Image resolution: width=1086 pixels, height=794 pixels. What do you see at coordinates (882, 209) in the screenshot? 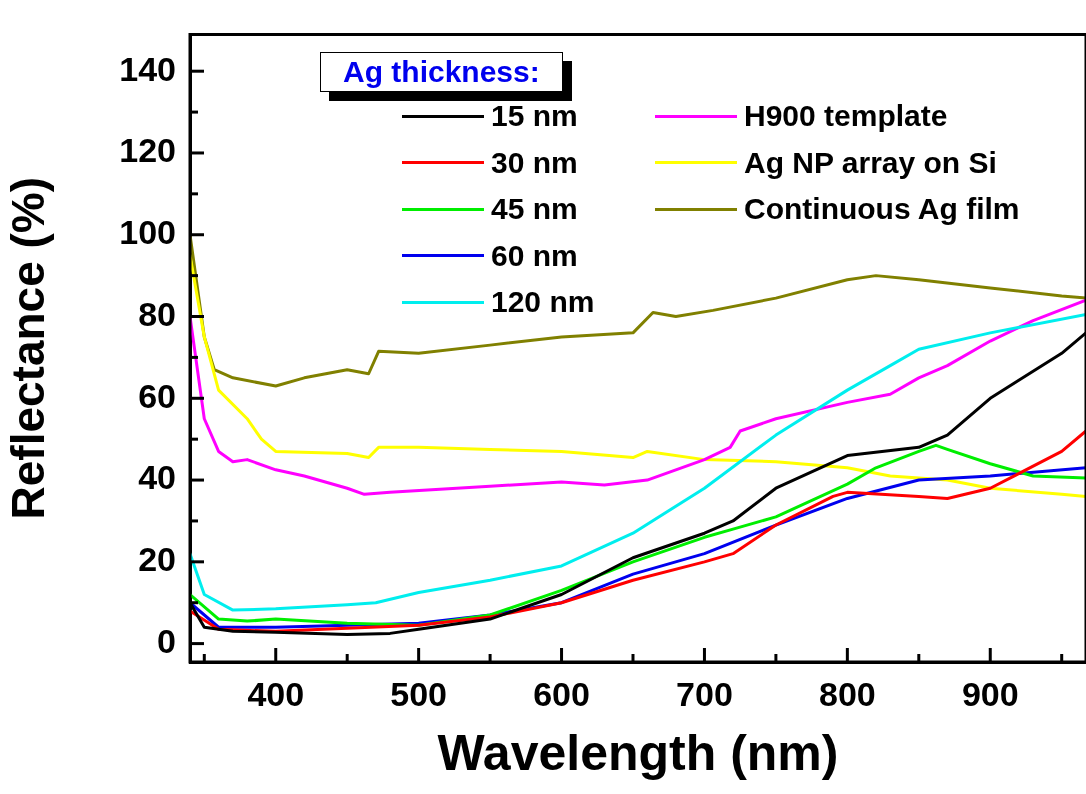
I see `legend-label: Continuous Ag film` at bounding box center [882, 209].